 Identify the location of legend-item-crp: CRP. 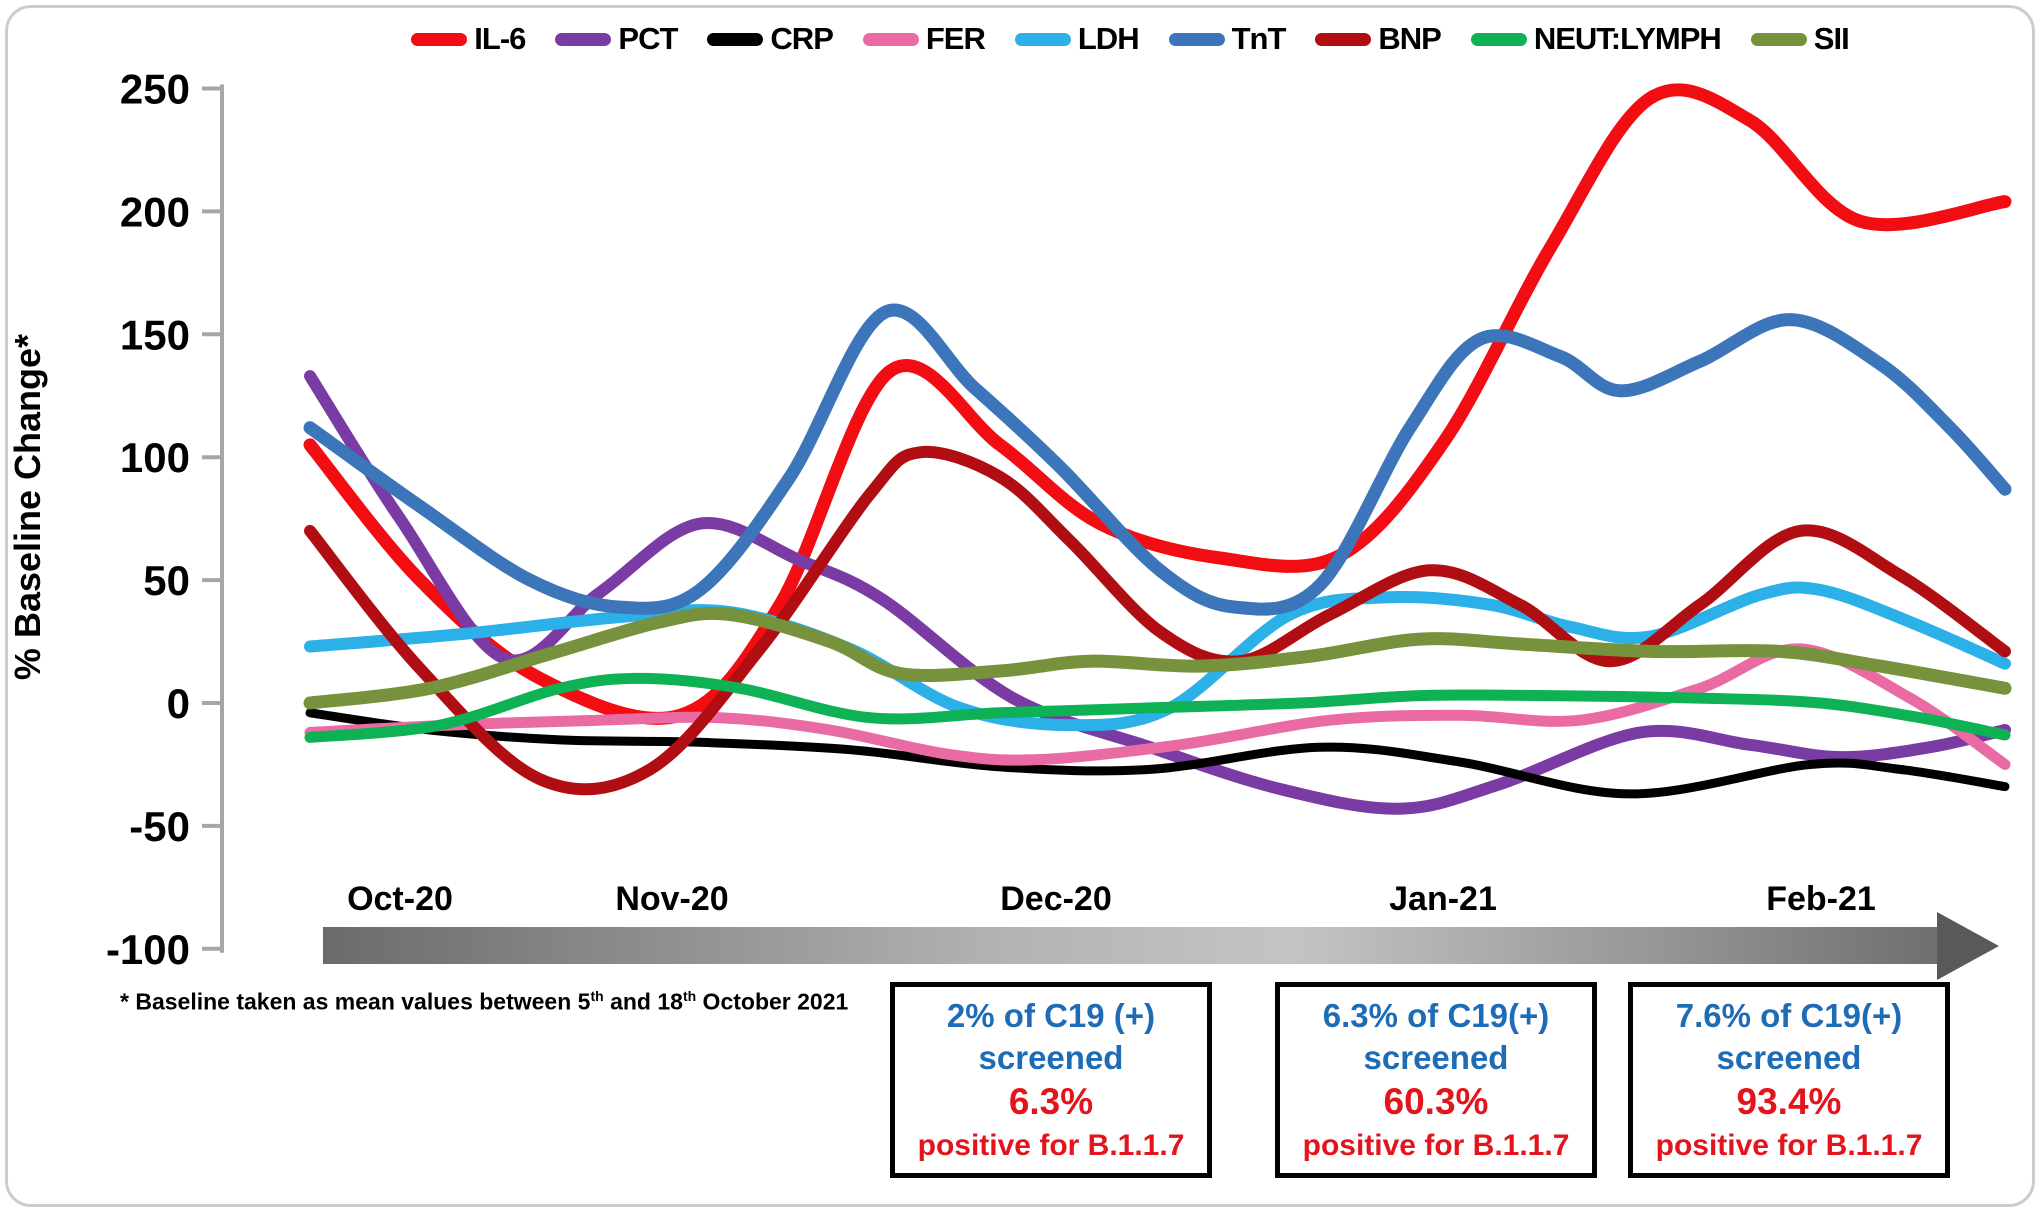
(770, 39).